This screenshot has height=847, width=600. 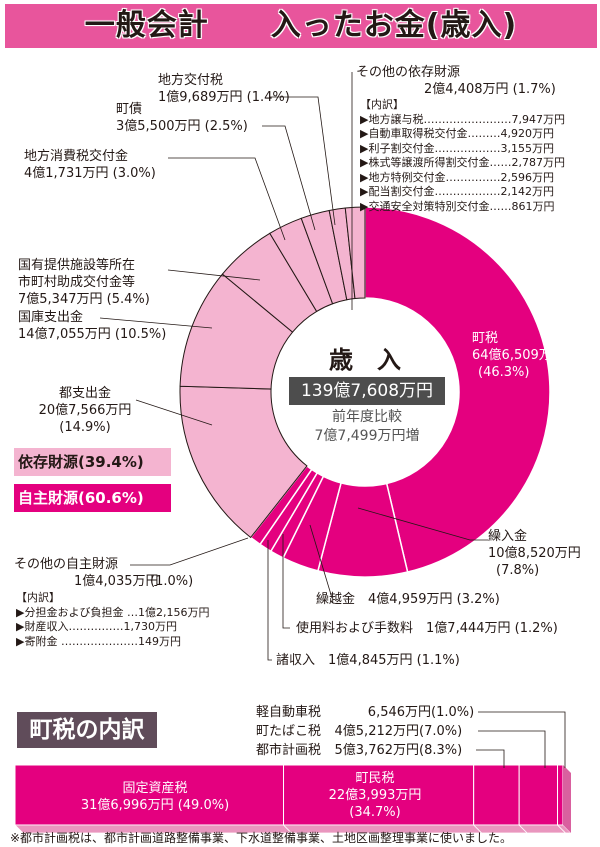 What do you see at coordinates (427, 628) in the screenshot?
I see `label-fees: 使用料および手数料 1億7,444万円 (1.2%)` at bounding box center [427, 628].